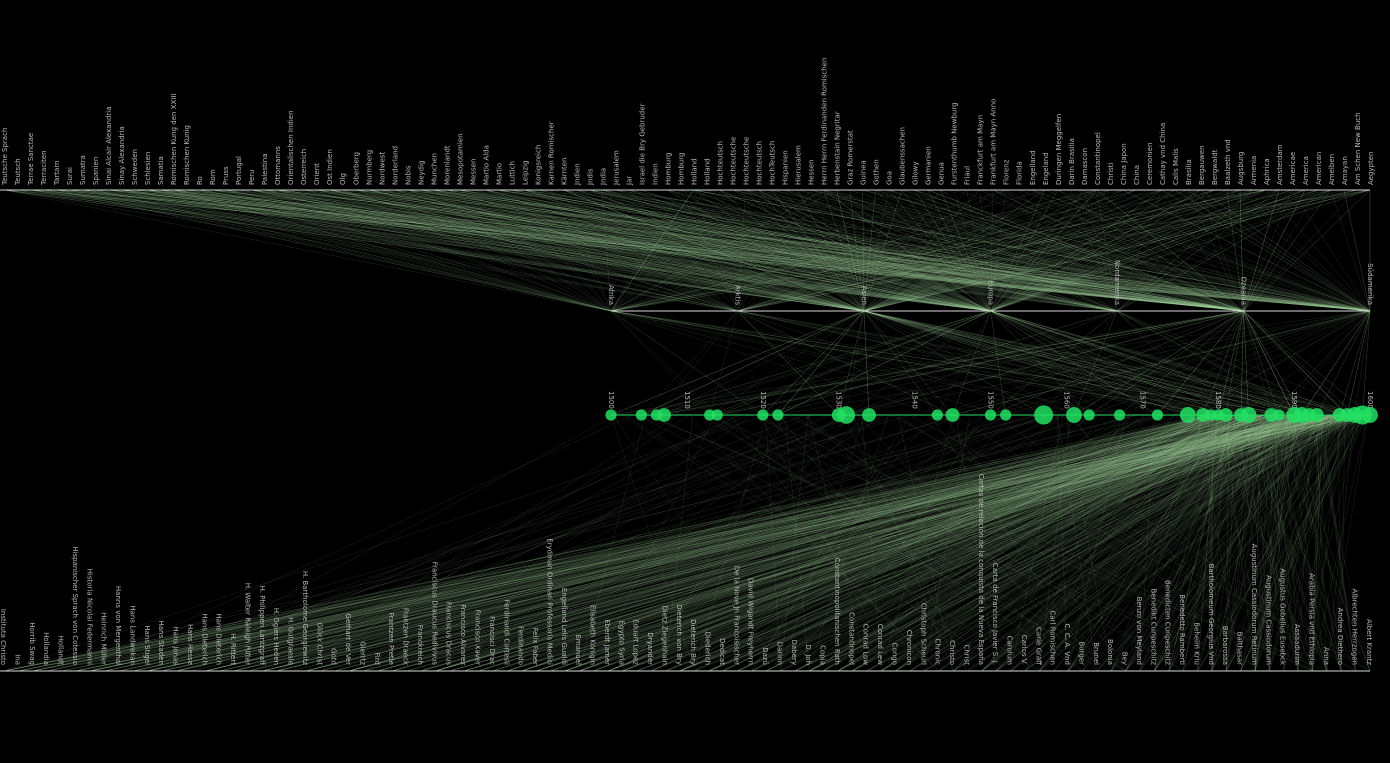  What do you see at coordinates (995, 614) in the screenshot?
I see `bottom-label: Carta de Francisco Javier S. J.` at bounding box center [995, 614].